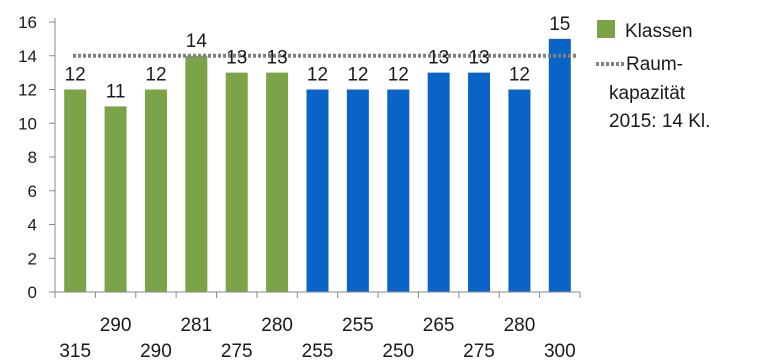 This screenshot has width=758, height=362. I want to click on y-tick-label: 12, so click(27, 90).